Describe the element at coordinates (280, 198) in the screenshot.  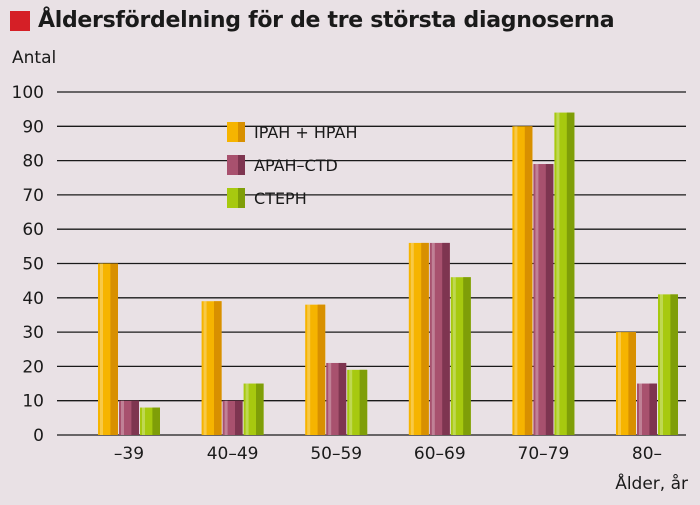
I see `legend-label: CTEPH` at that location.